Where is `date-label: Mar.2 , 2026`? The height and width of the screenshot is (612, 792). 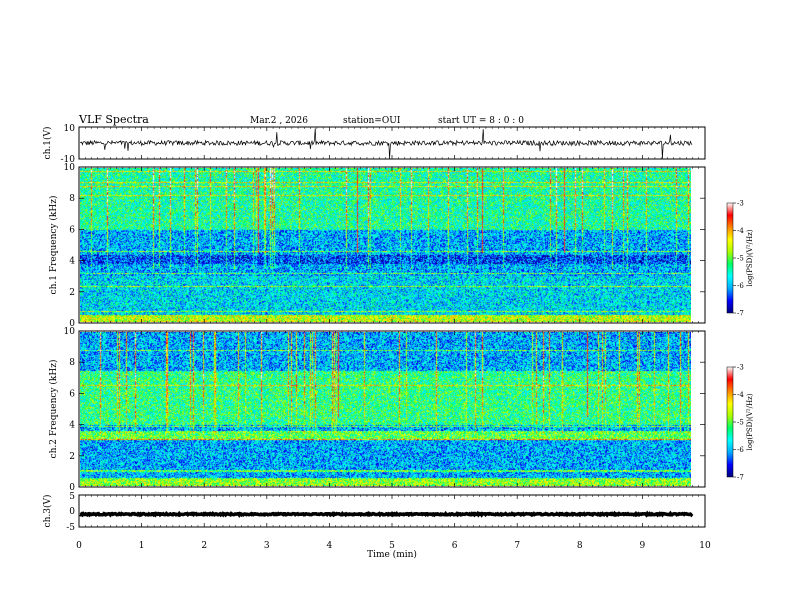
date-label: Mar.2 , 2026 is located at coordinates (279, 121).